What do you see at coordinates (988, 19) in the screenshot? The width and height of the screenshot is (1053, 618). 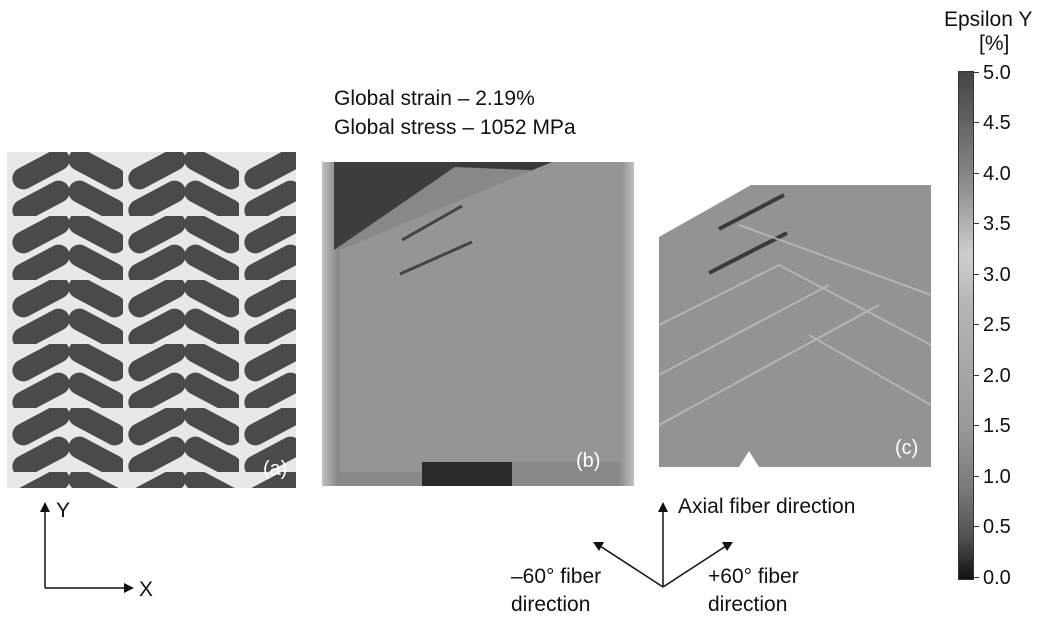 I see `colorbar-title: Epsilon Y` at bounding box center [988, 19].